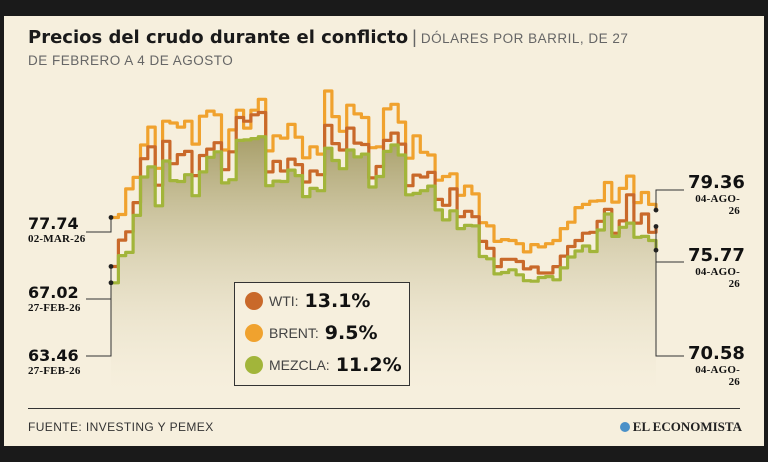 The height and width of the screenshot is (462, 768). I want to click on end-value-brent: 79.36, so click(716, 182).